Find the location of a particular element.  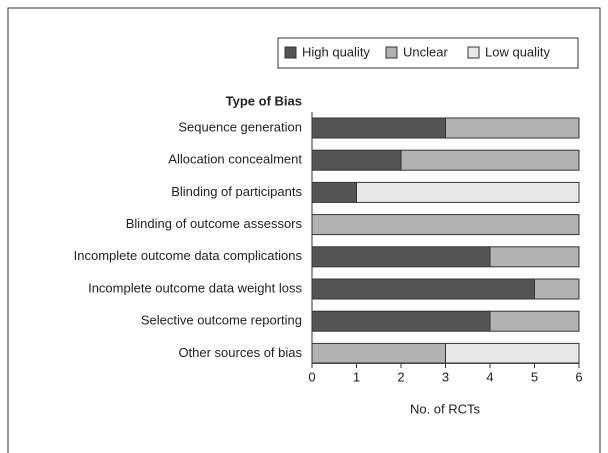

x-tick-label: 2 is located at coordinates (400, 376).